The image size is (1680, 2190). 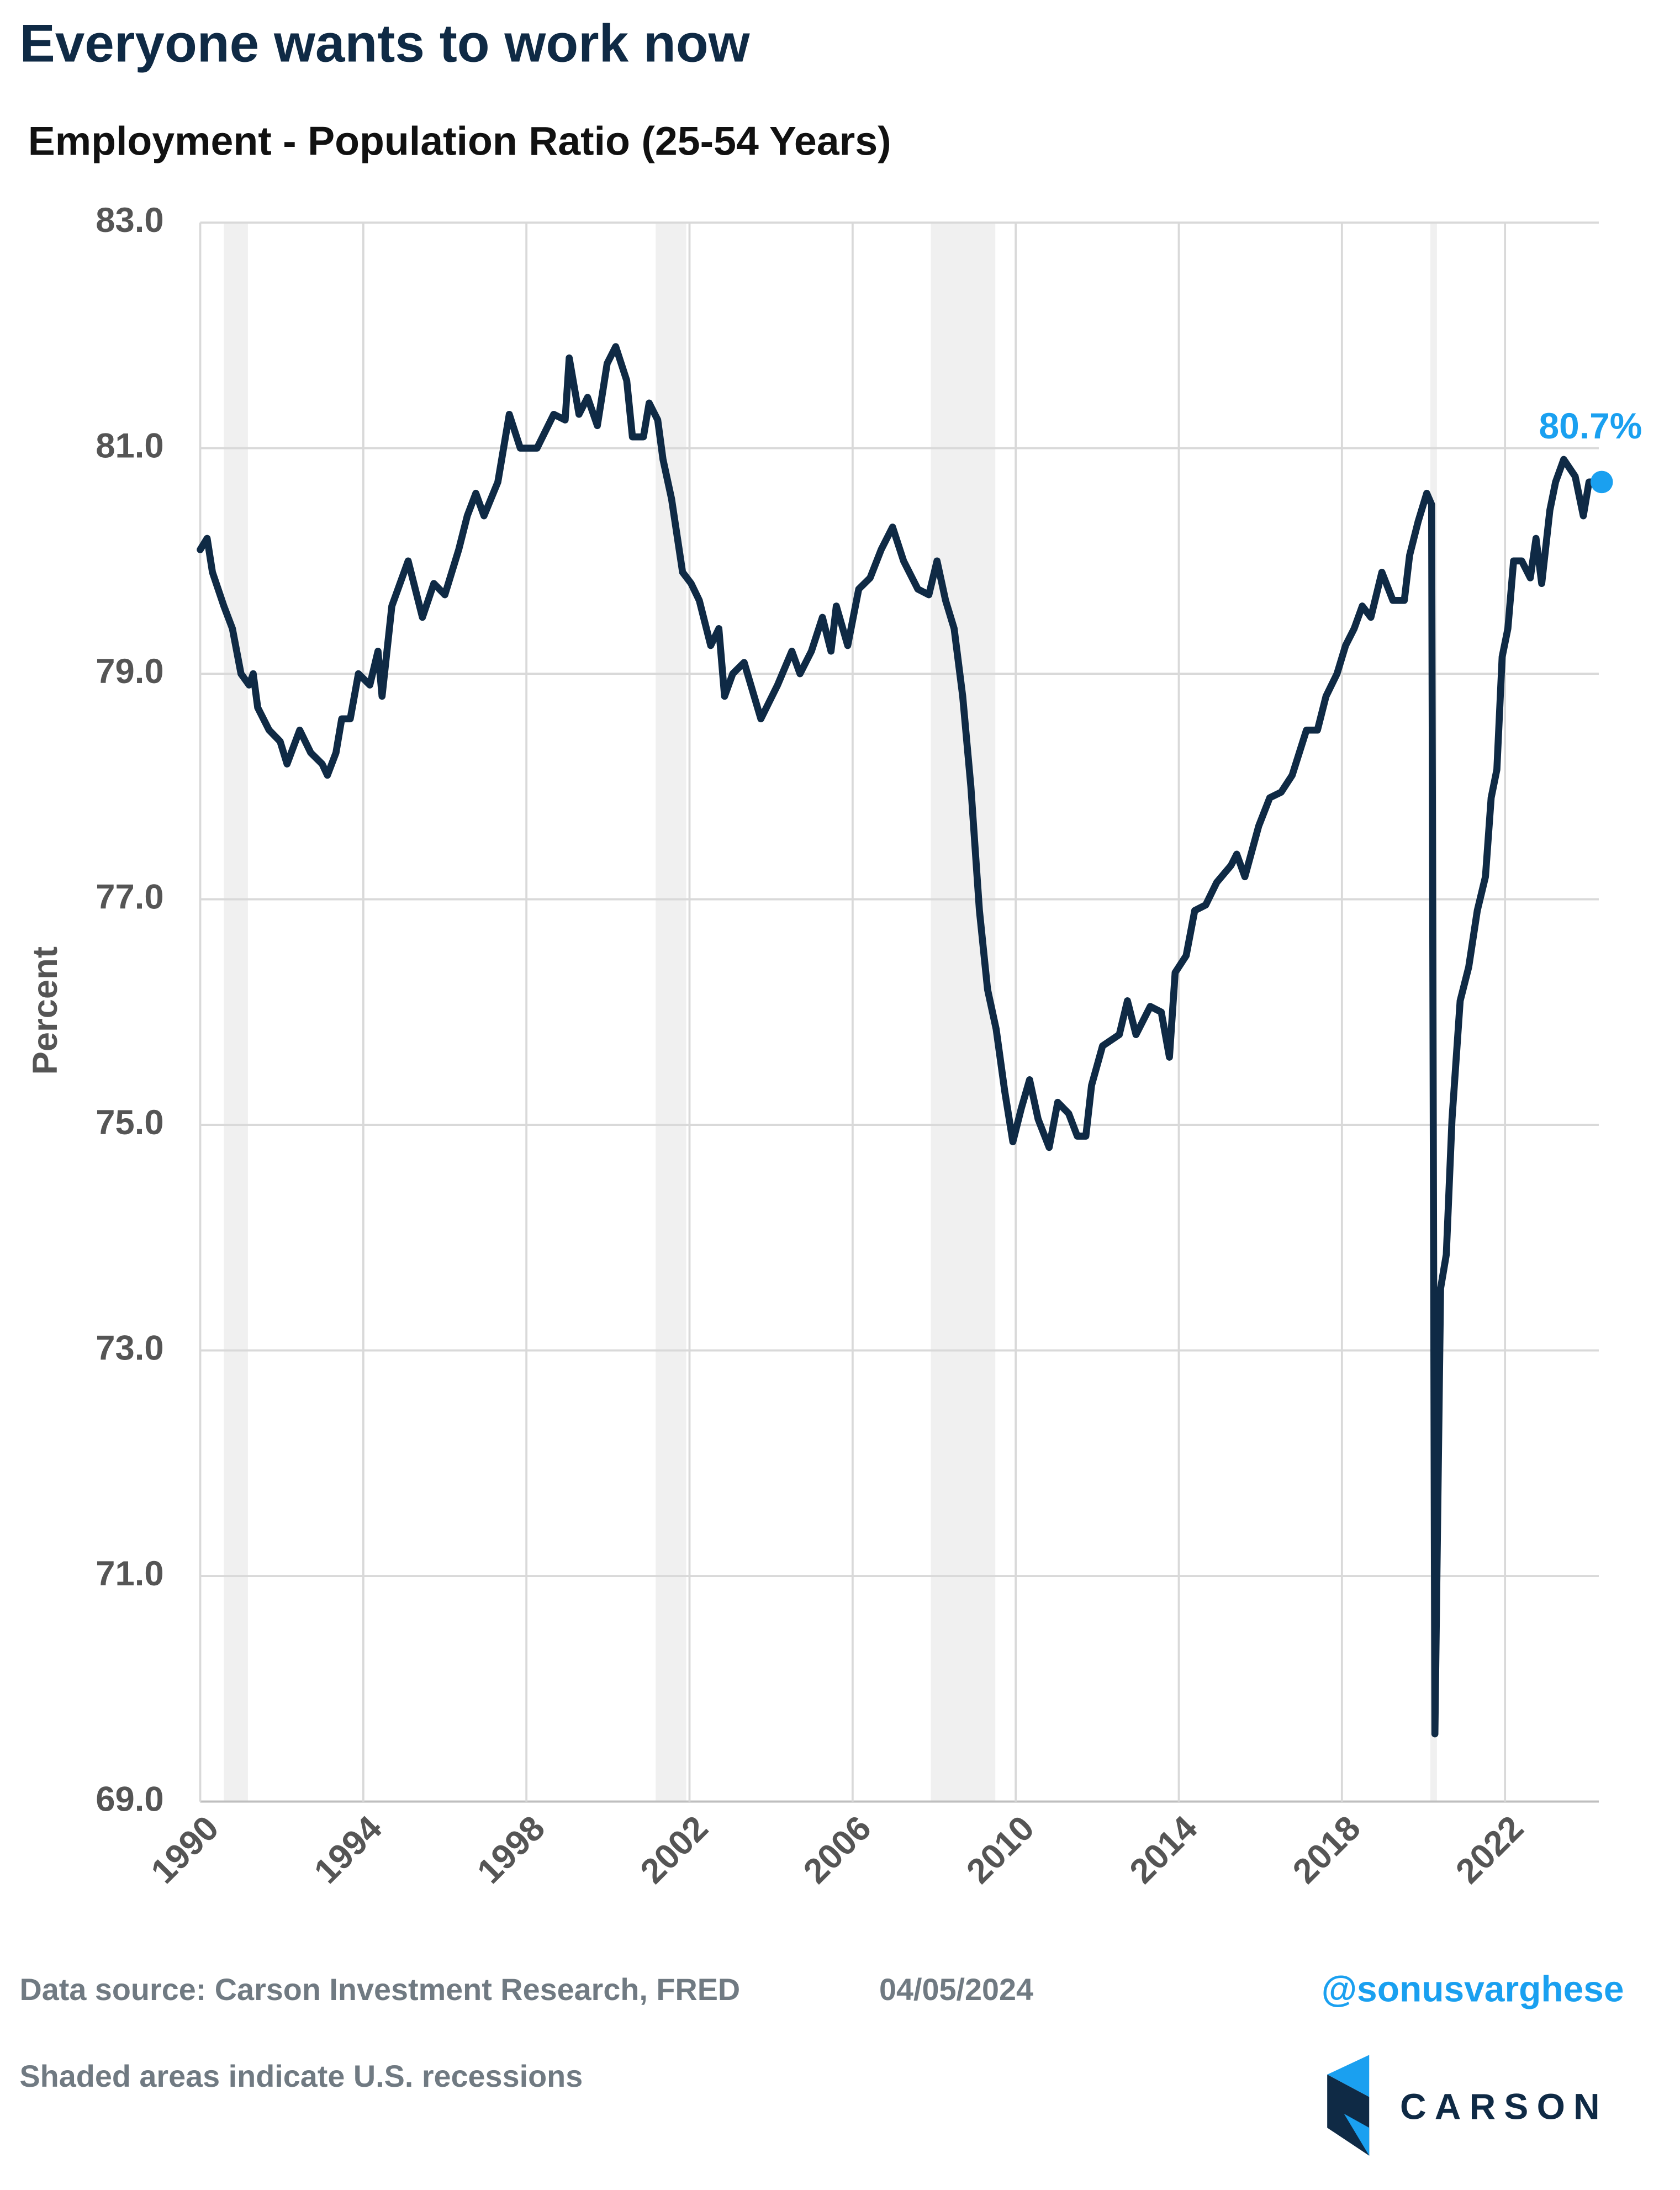 What do you see at coordinates (1001, 1849) in the screenshot?
I see `x-tick-label: 2010` at bounding box center [1001, 1849].